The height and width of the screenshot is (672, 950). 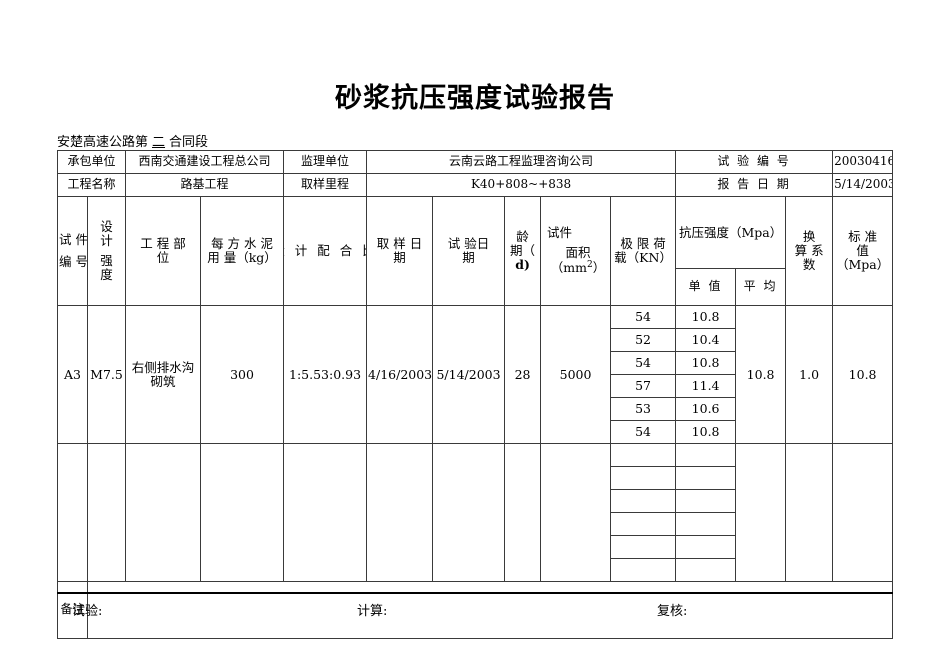 I want to click on header-conversion-coefficient: 换 算 系 数, so click(x=809, y=251).